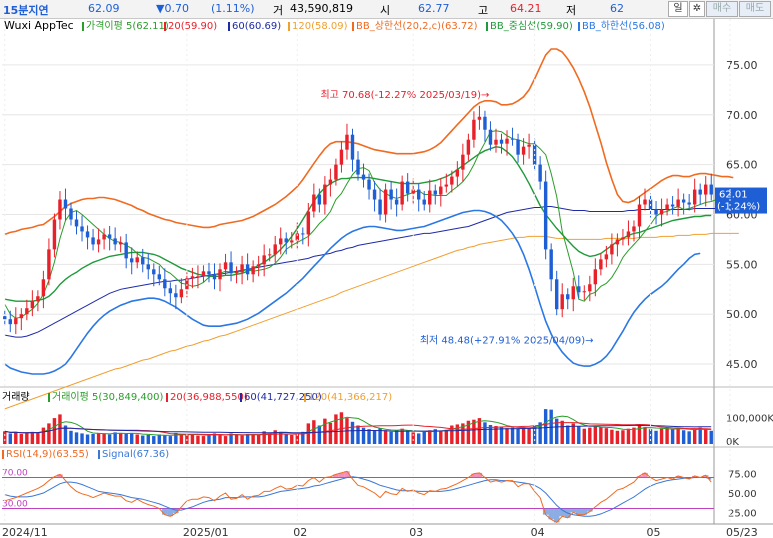  What do you see at coordinates (742, 532) in the screenshot?
I see `time-tick-label: 05/23` at bounding box center [742, 532].